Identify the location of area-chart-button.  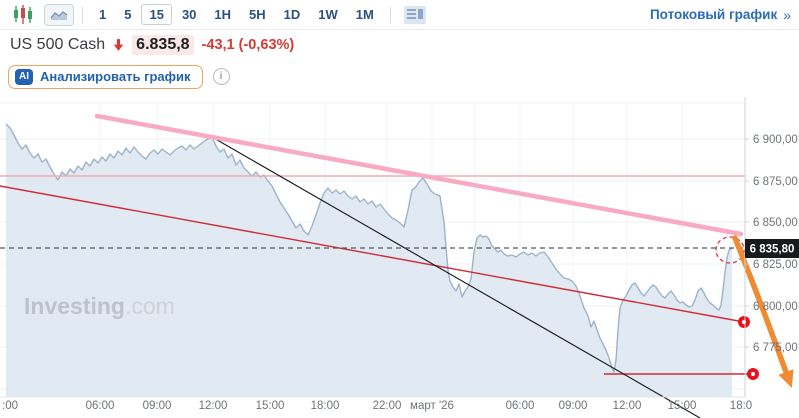
(59, 14).